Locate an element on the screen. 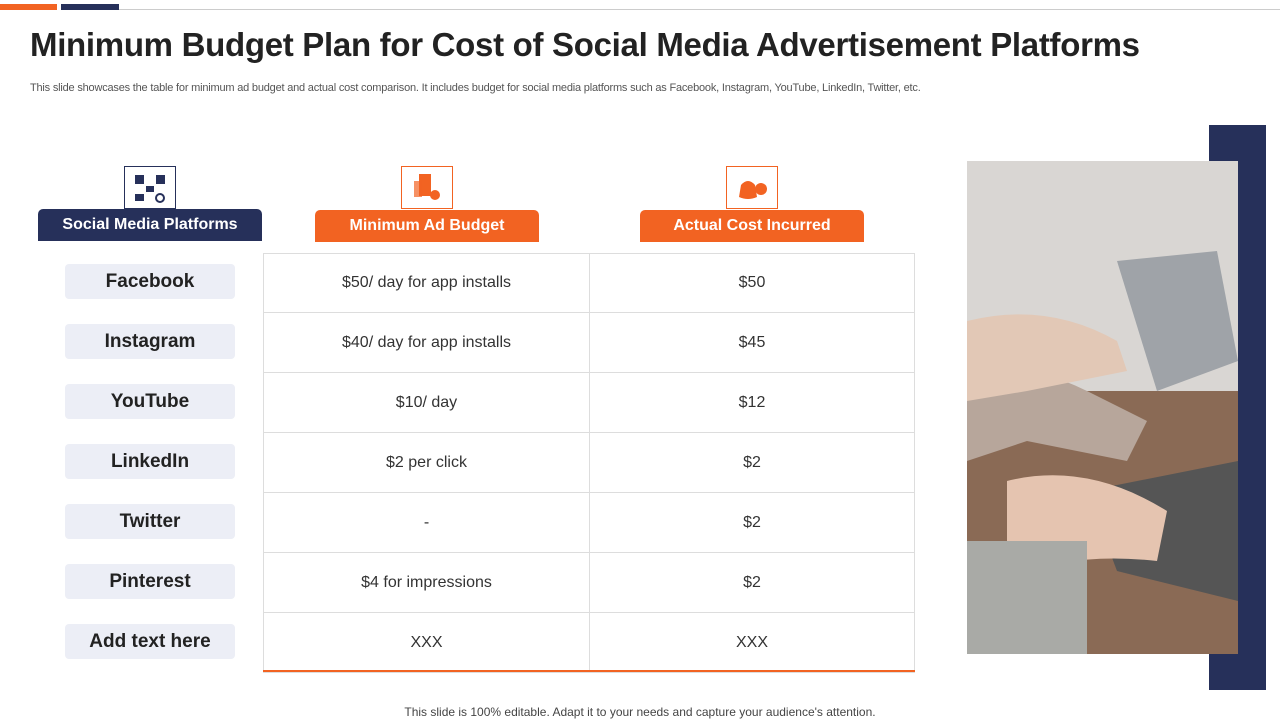 Image resolution: width=1280 pixels, height=720 pixels. social-icons is located at coordinates (150, 189).